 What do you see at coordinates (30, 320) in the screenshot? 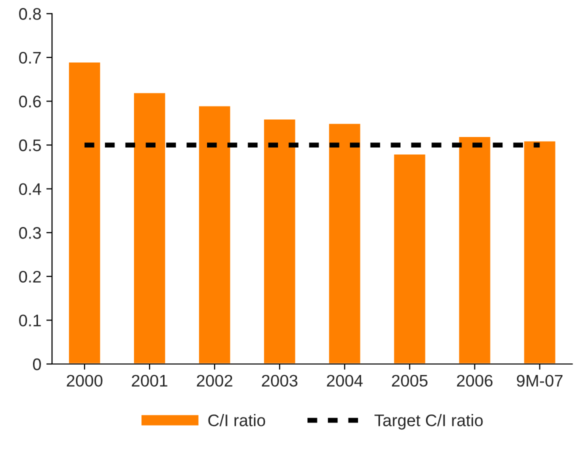
I see `y-tick-label: 0.1` at bounding box center [30, 320].